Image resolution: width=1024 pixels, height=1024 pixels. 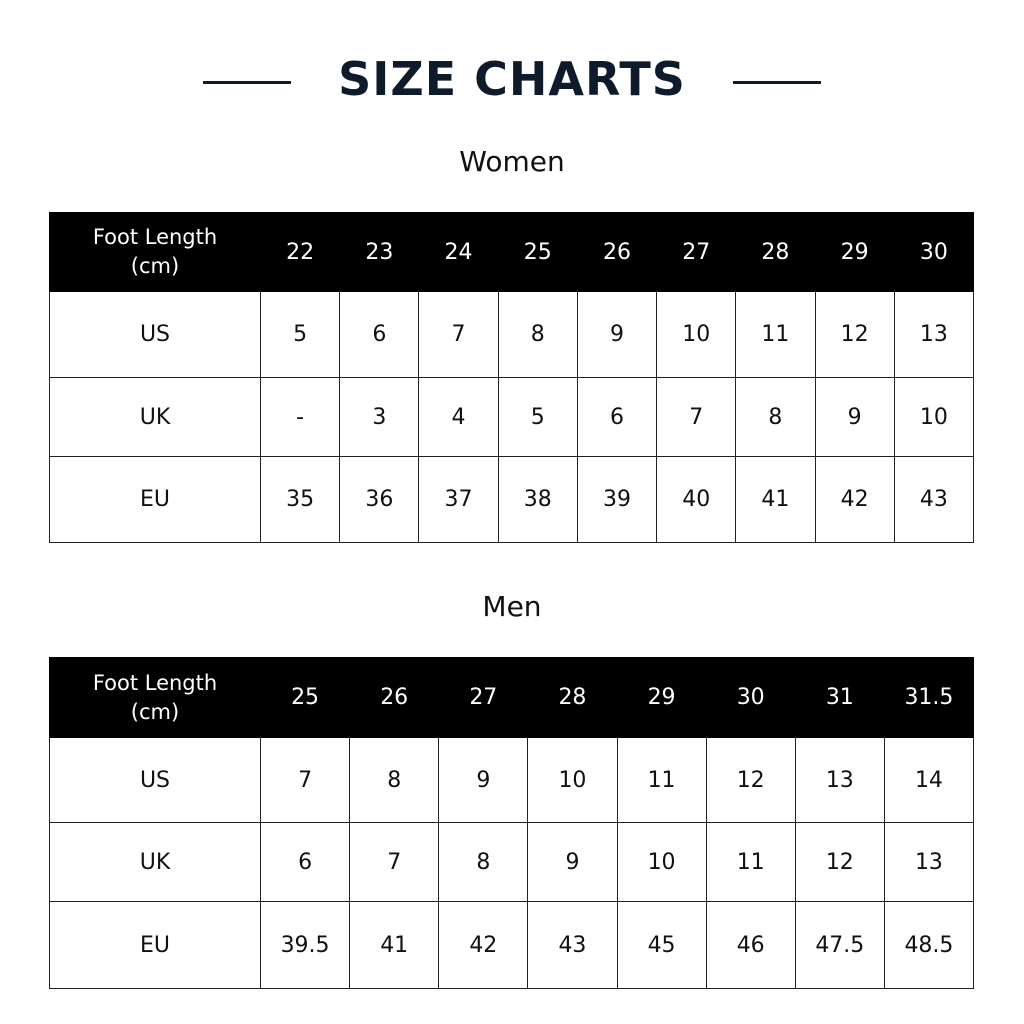 What do you see at coordinates (300, 252) in the screenshot?
I see `foot-length-cell: 22` at bounding box center [300, 252].